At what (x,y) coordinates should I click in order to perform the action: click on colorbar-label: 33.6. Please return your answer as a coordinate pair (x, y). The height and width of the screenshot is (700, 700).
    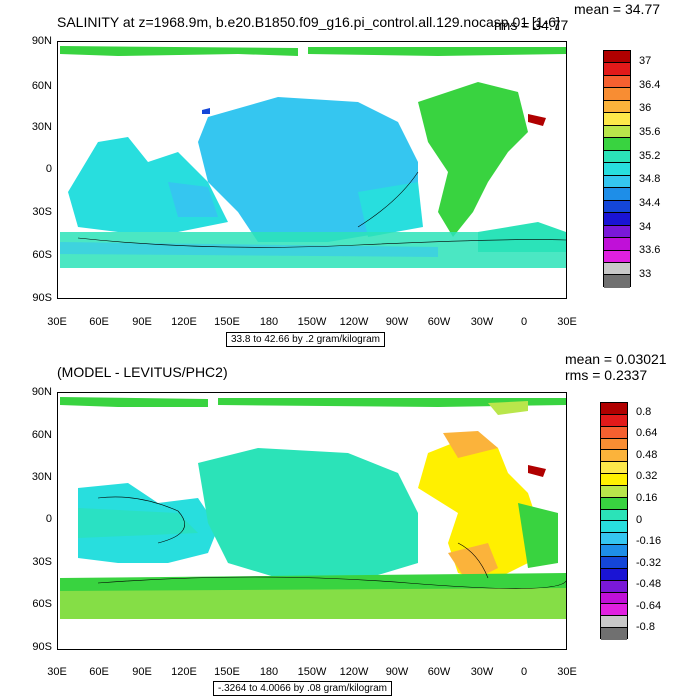
    Looking at the image, I should click on (650, 250).